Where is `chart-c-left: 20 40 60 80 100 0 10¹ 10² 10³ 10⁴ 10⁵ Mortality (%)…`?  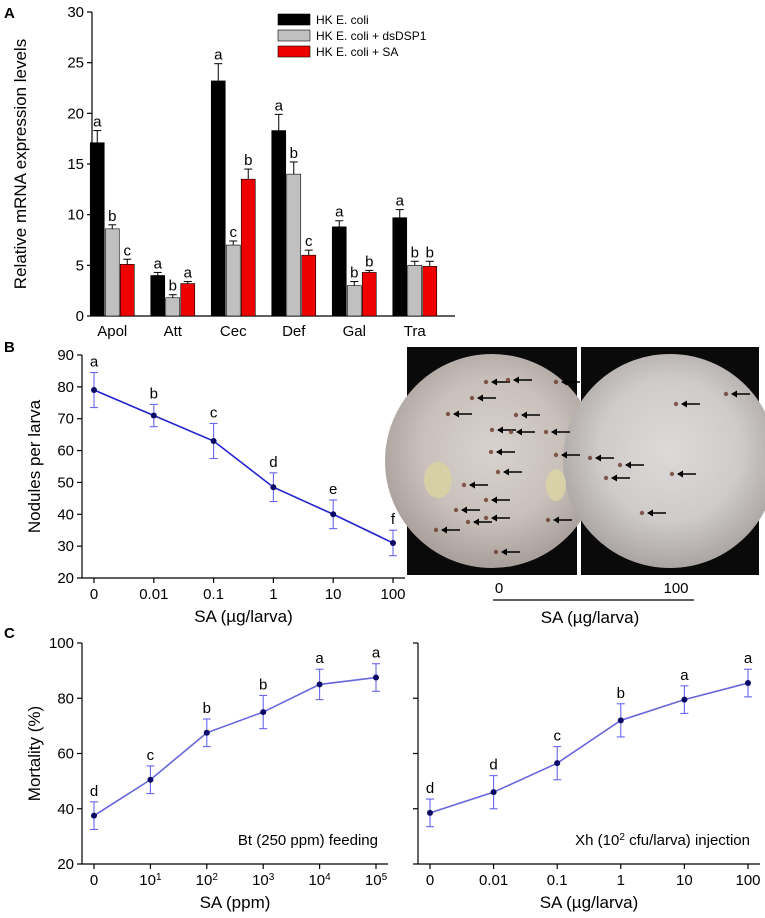 chart-c-left: 20 40 60 80 100 0 10¹ 10² 10³ 10⁴ 10⁵ Mortality (%)… is located at coordinates (206, 773).